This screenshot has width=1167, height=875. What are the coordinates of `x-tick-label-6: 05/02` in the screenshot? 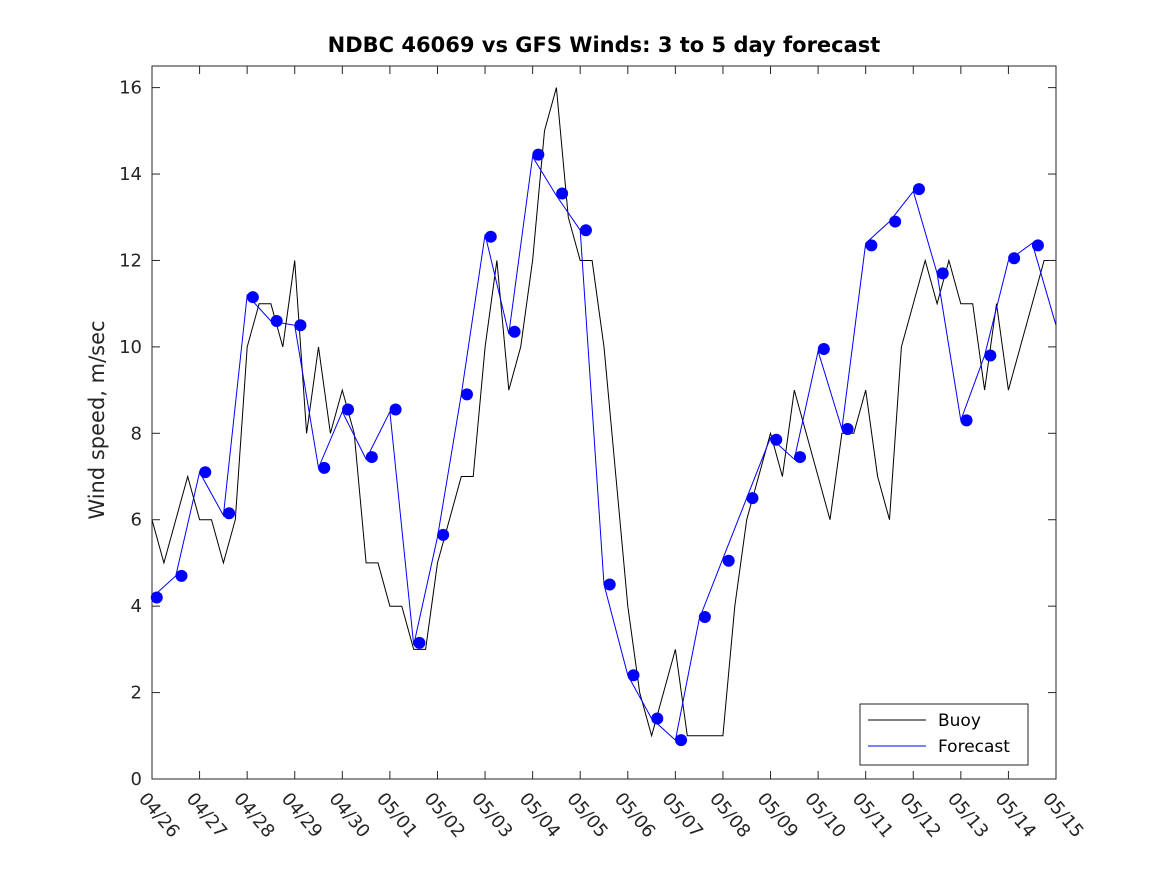 It's located at (444, 815).